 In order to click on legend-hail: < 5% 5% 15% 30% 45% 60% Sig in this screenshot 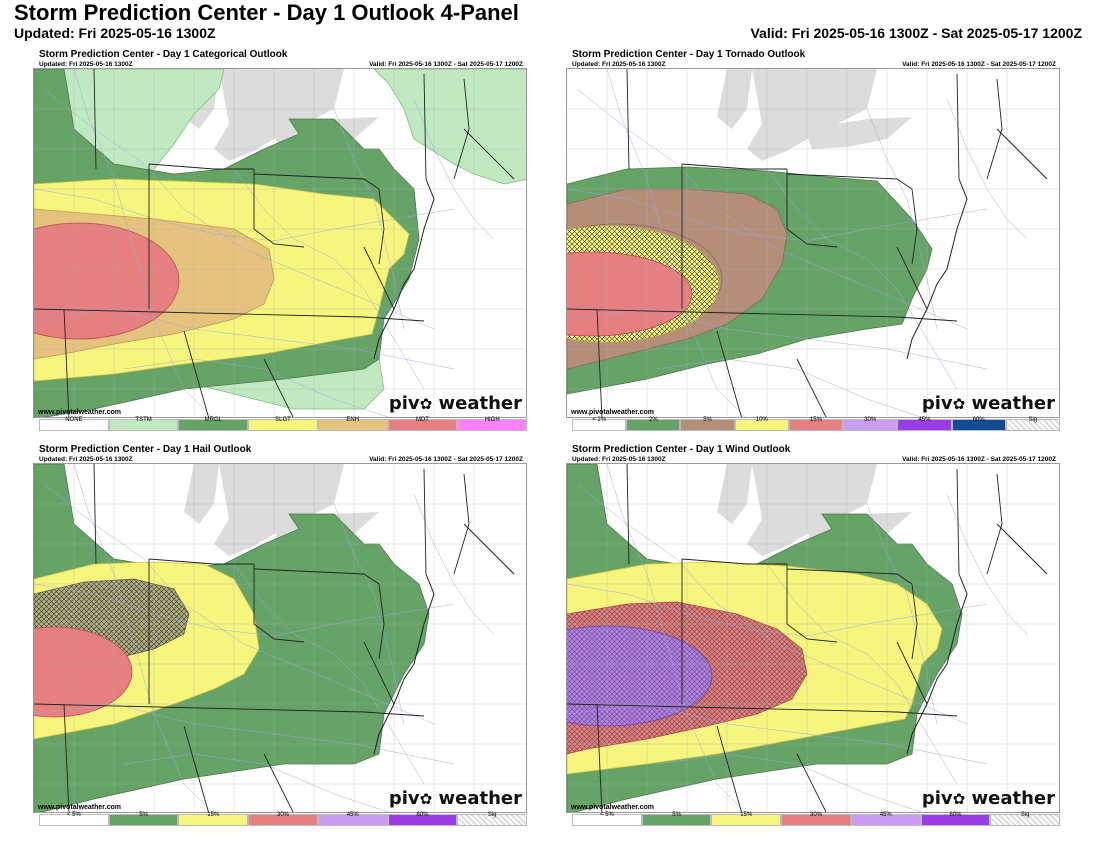, I will do `click(283, 819)`.